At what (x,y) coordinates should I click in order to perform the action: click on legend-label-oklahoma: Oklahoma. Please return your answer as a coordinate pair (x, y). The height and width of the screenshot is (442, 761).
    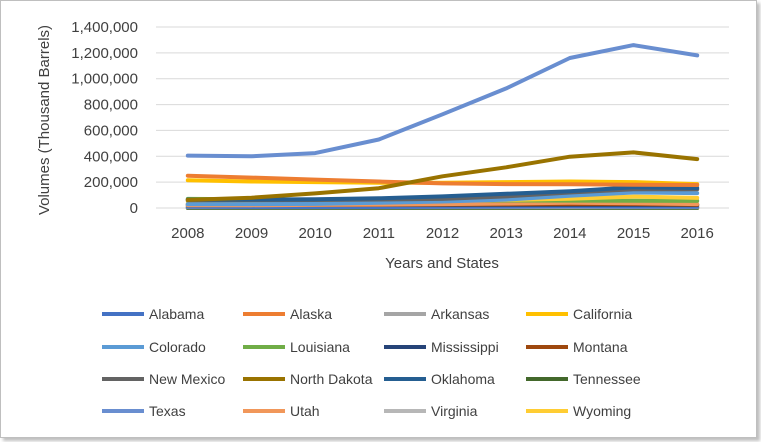
    Looking at the image, I should click on (463, 379).